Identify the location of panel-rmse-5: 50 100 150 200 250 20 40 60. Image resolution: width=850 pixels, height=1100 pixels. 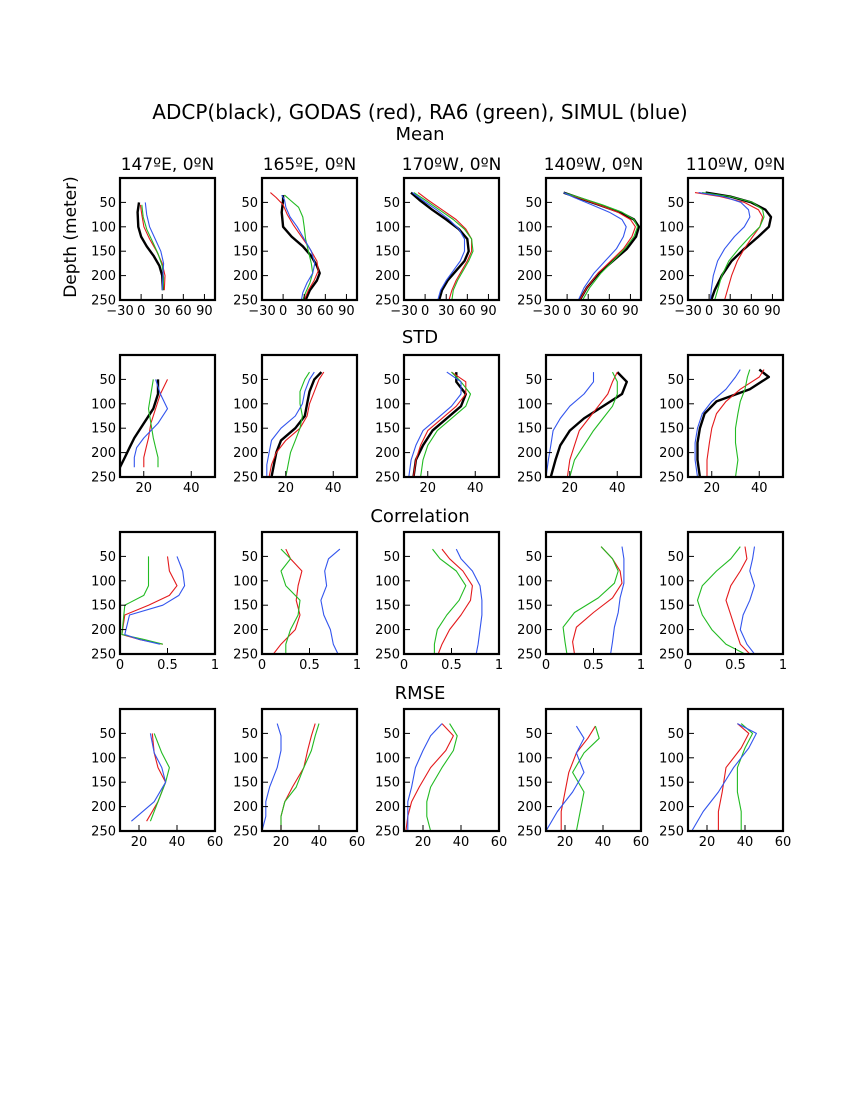
(725, 778).